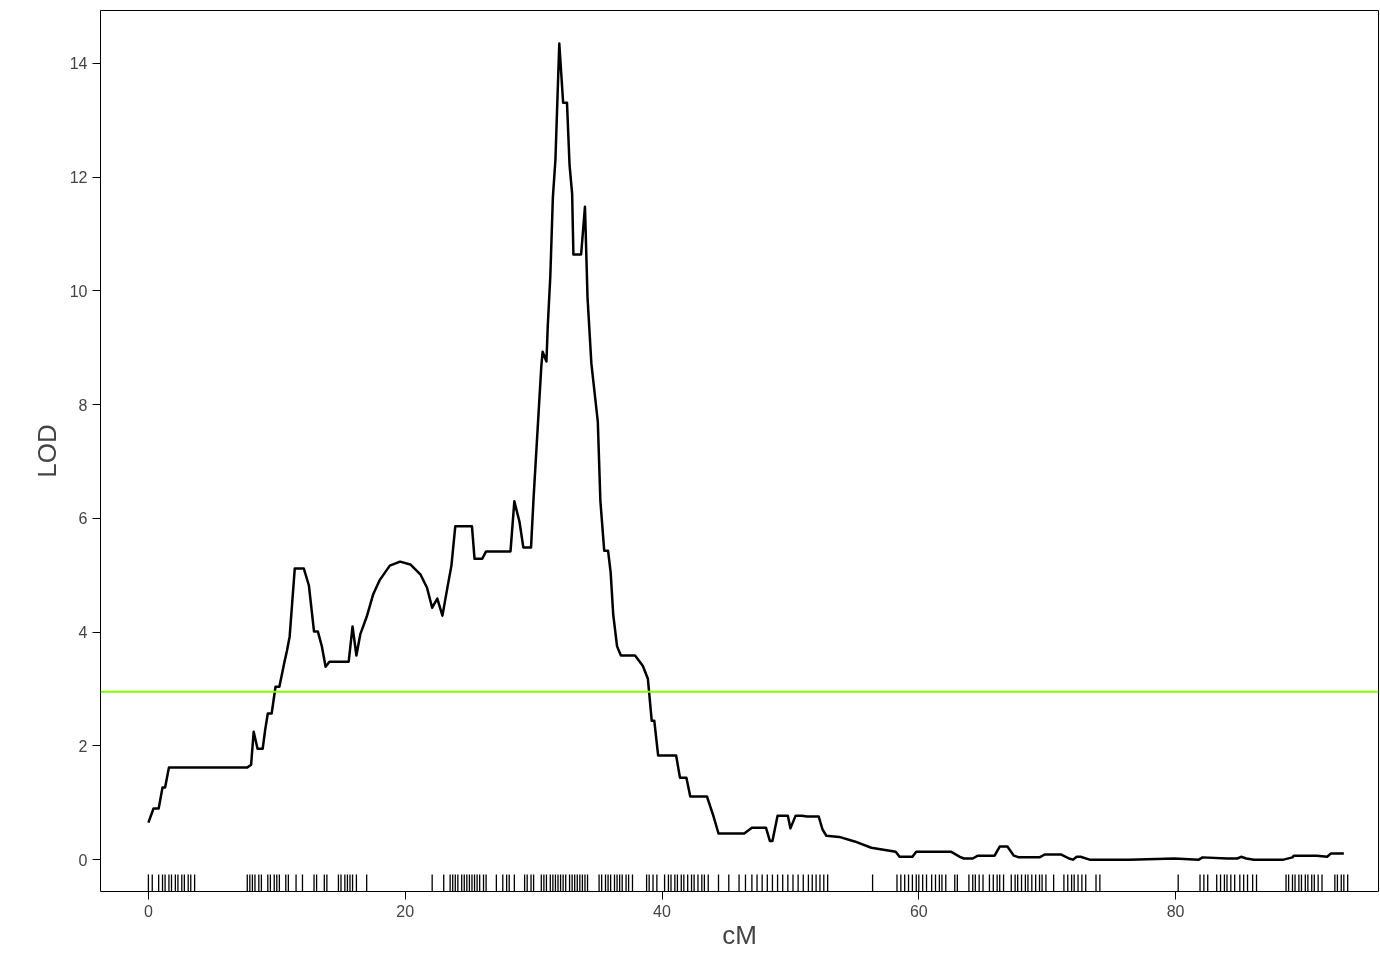 The height and width of the screenshot is (963, 1380). I want to click on y-tick-label: 14, so click(78, 64).